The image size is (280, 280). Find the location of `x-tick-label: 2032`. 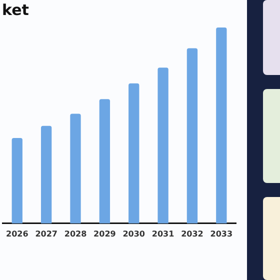

x-tick-label: 2032 is located at coordinates (192, 233).